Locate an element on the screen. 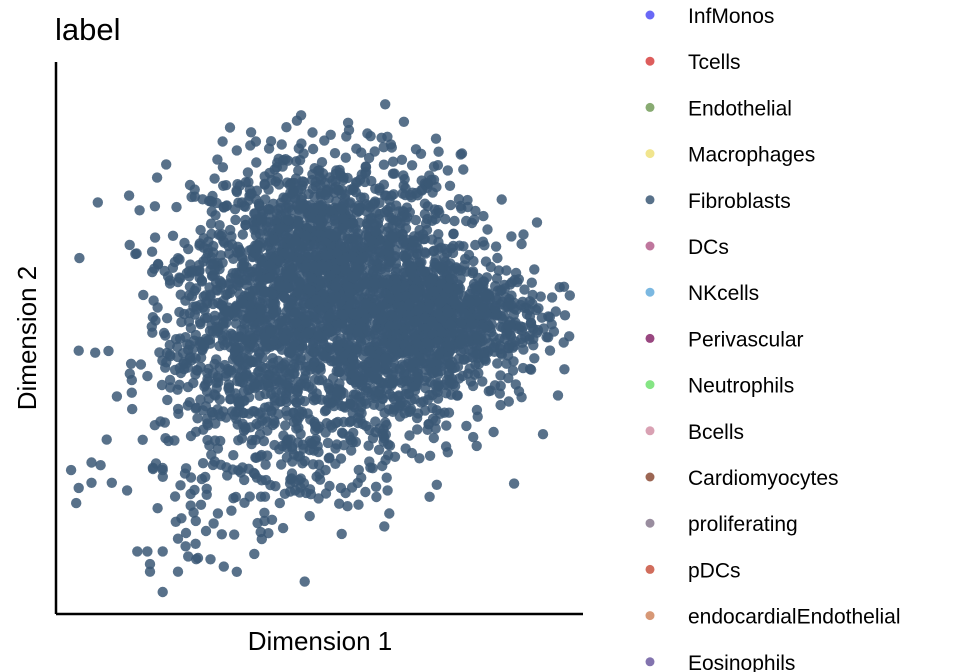  legend-label: pDCs is located at coordinates (714, 570).